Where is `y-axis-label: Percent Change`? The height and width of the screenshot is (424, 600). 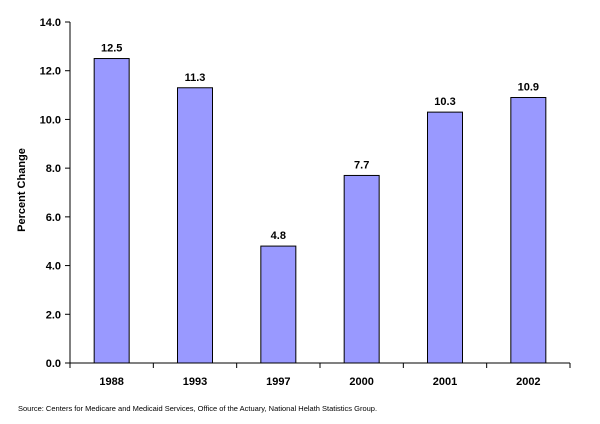 y-axis-label: Percent Change is located at coordinates (22, 190).